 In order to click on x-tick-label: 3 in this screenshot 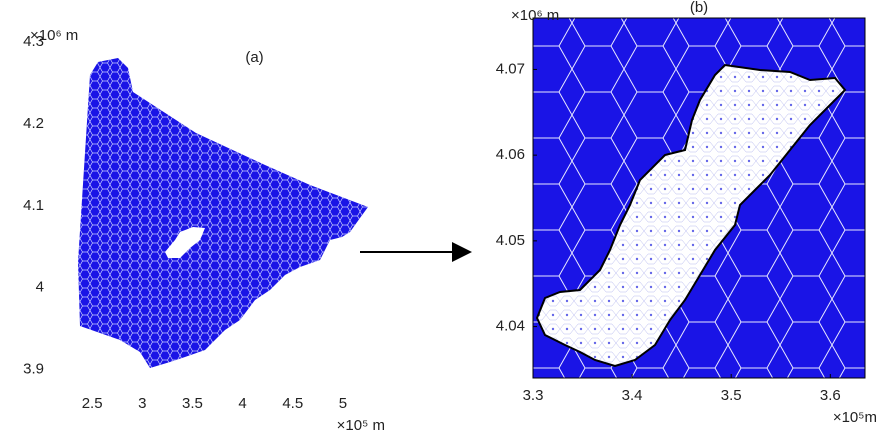, I will do `click(142, 403)`.